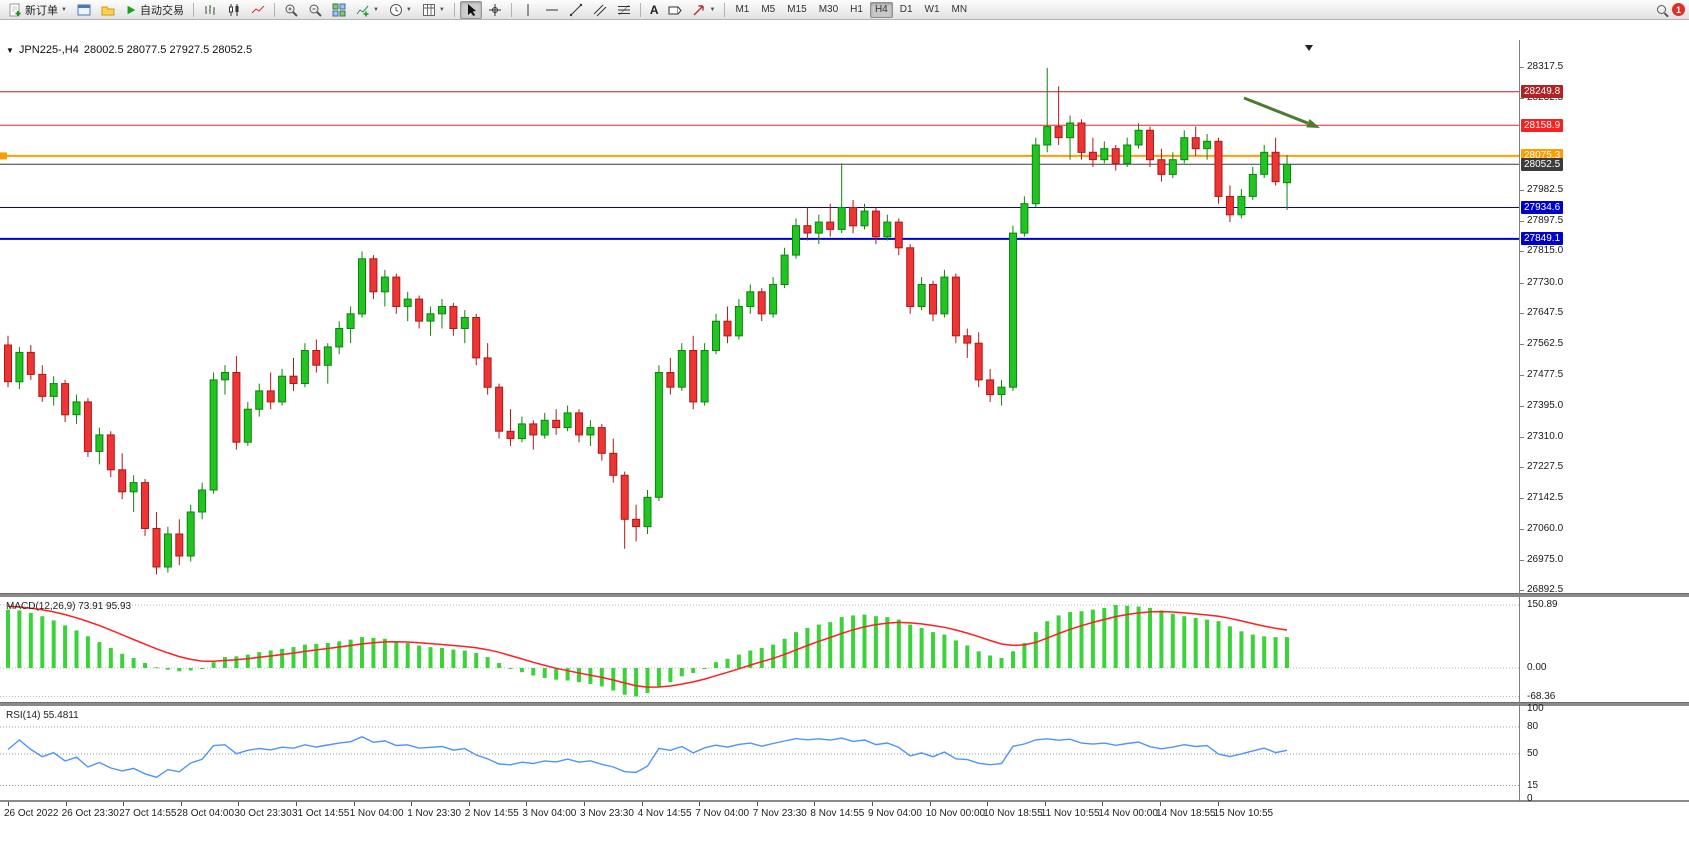 The height and width of the screenshot is (863, 1689). What do you see at coordinates (274, 9) in the screenshot?
I see `toolbar-separator` at bounding box center [274, 9].